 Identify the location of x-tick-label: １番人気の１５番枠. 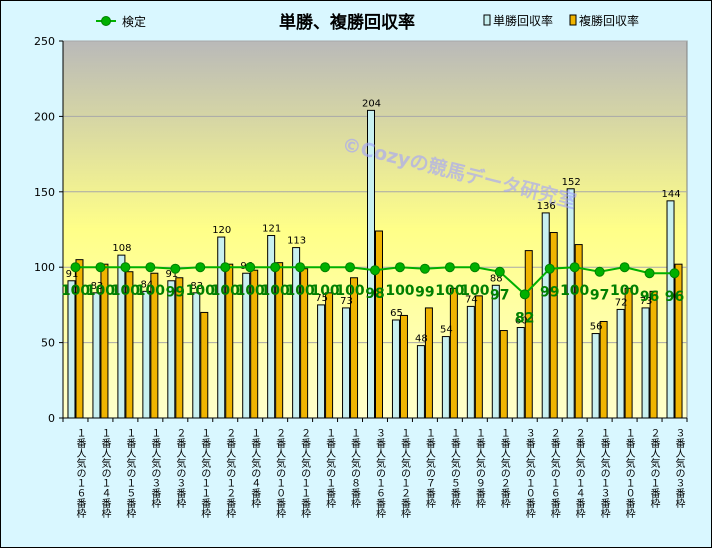
(130, 473).